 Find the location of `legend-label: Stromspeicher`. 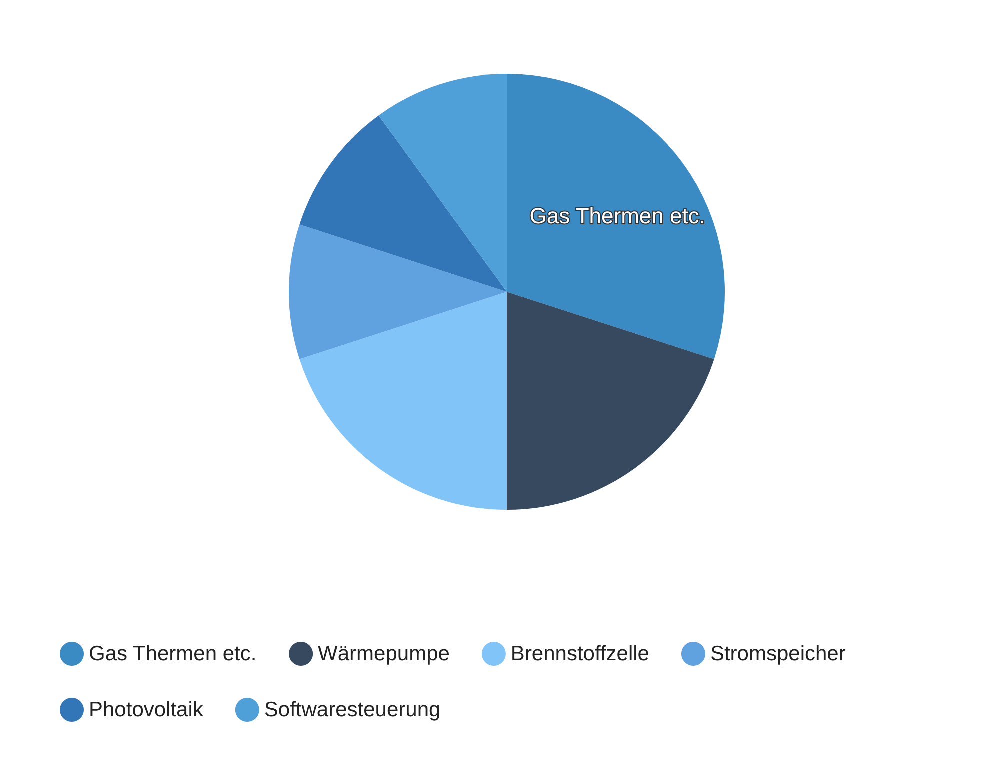

legend-label: Stromspeicher is located at coordinates (778, 654).